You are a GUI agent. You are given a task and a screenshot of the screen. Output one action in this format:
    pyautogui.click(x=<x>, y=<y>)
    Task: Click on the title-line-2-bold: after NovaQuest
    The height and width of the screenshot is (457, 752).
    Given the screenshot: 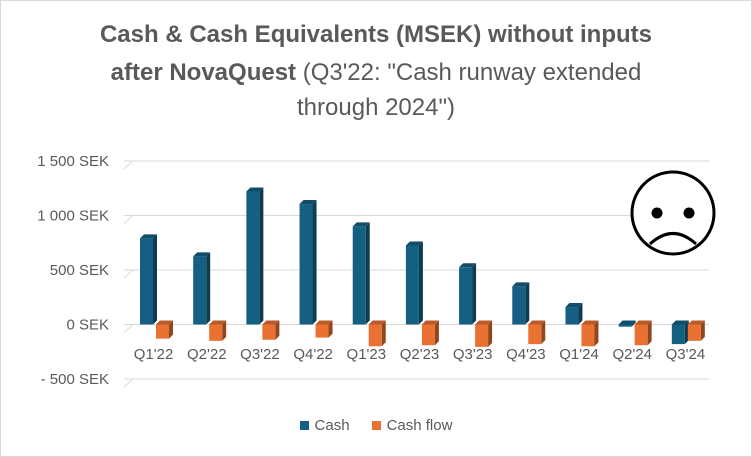 What is the action you would take?
    pyautogui.click(x=203, y=72)
    